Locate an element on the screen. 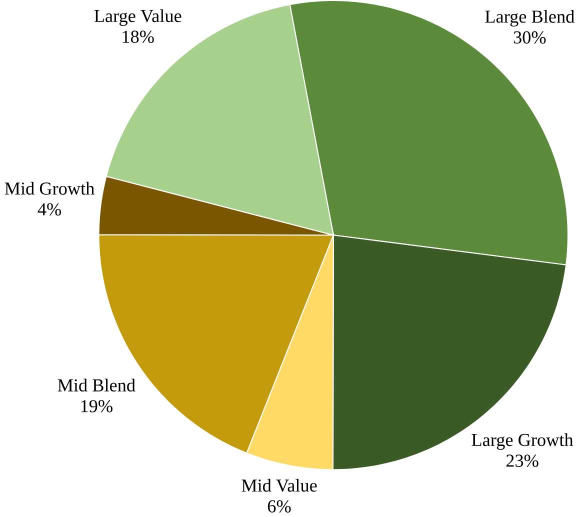  slice-label: Mid Value is located at coordinates (279, 485).